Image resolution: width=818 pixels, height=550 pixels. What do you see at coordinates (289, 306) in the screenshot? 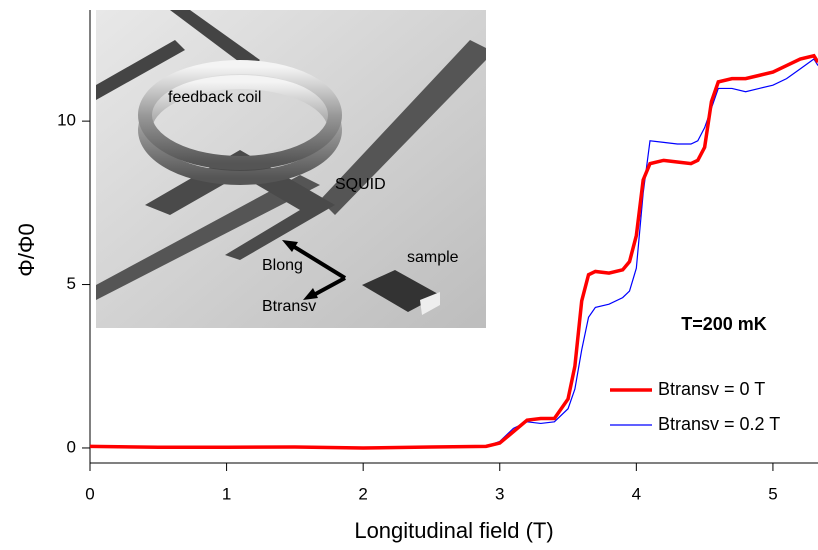
I see `inset-label: Btransv` at bounding box center [289, 306].